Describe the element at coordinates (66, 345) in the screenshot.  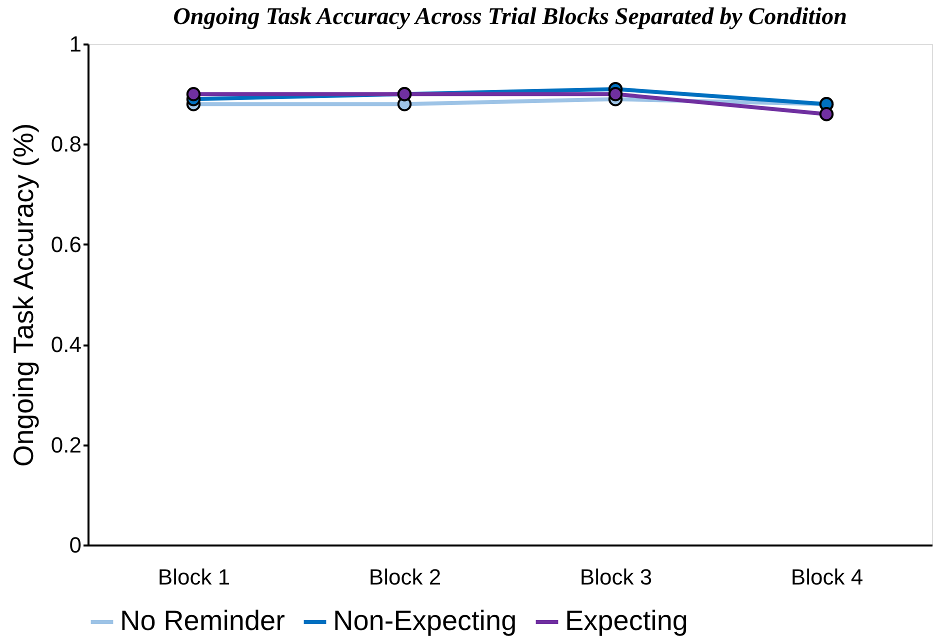
I see `y-tick-label: 0.4` at that location.